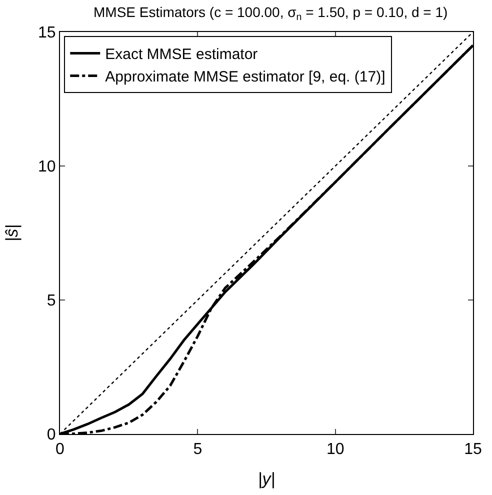 This screenshot has height=495, width=492. What do you see at coordinates (197, 449) in the screenshot?
I see `x-tick-label: 5` at bounding box center [197, 449].